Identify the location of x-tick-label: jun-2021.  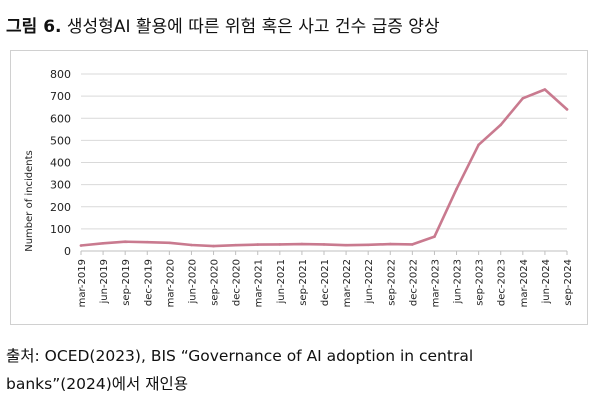
(281, 282).